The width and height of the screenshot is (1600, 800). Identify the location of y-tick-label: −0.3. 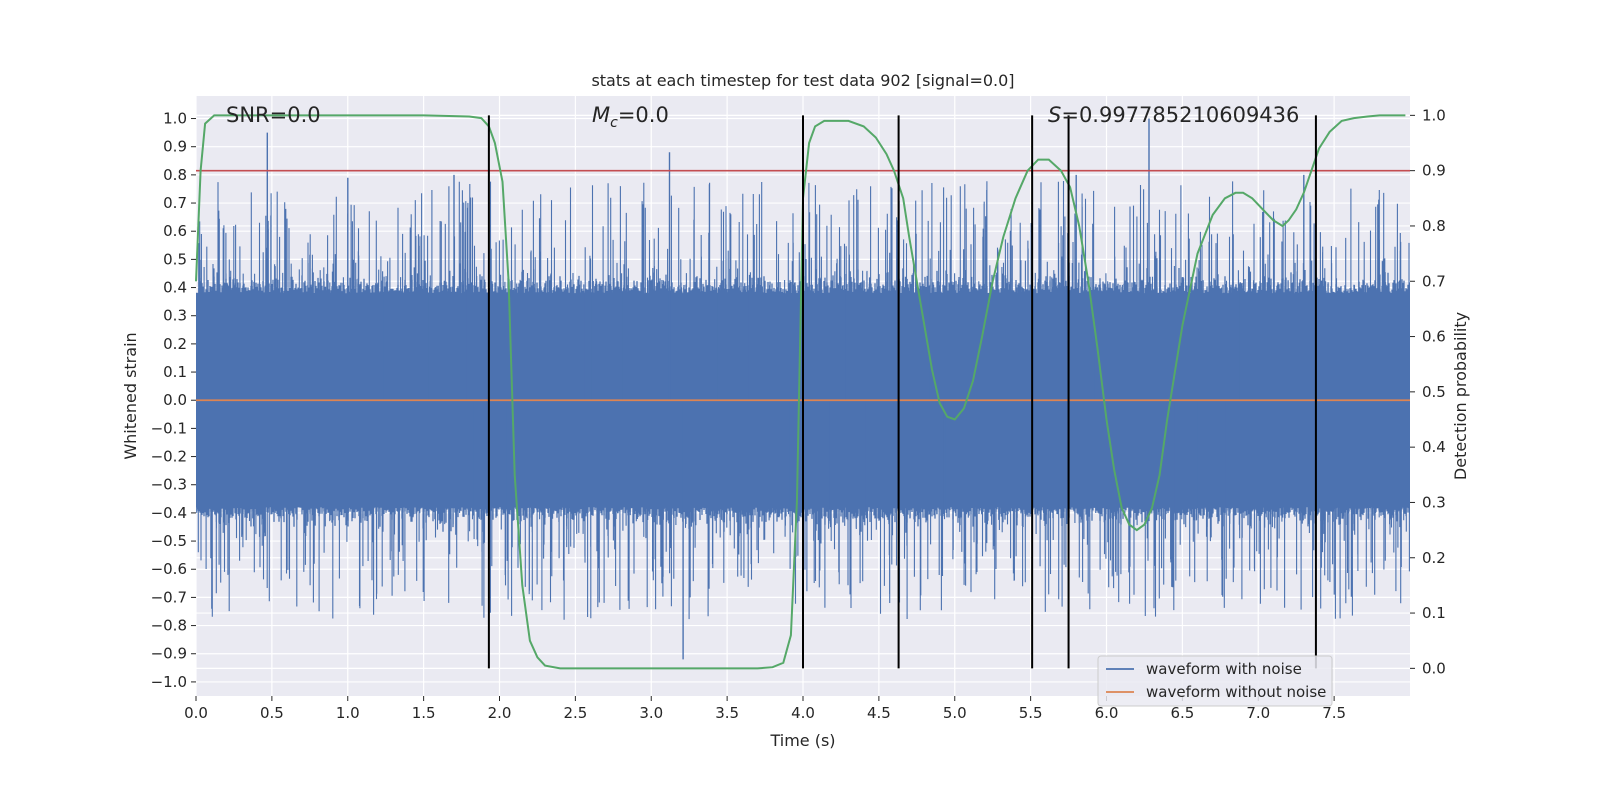
(169, 485).